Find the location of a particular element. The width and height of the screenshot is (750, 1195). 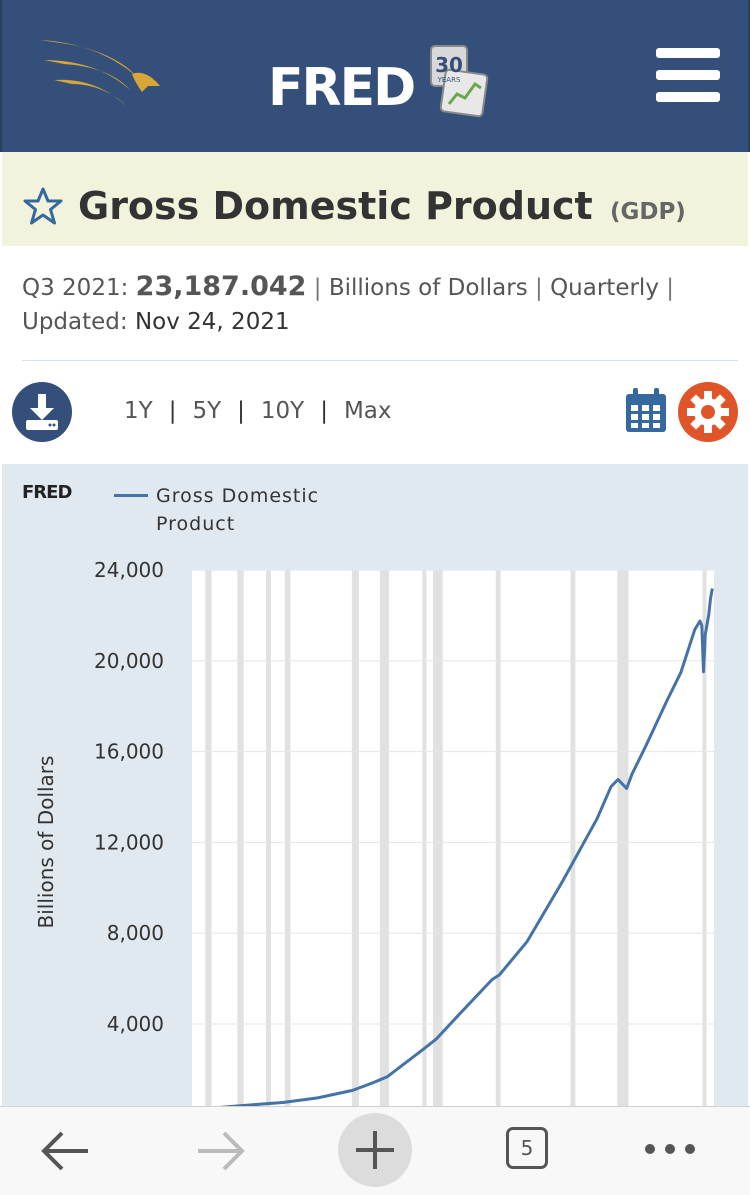

latest-value: 23,187.042 is located at coordinates (221, 286).